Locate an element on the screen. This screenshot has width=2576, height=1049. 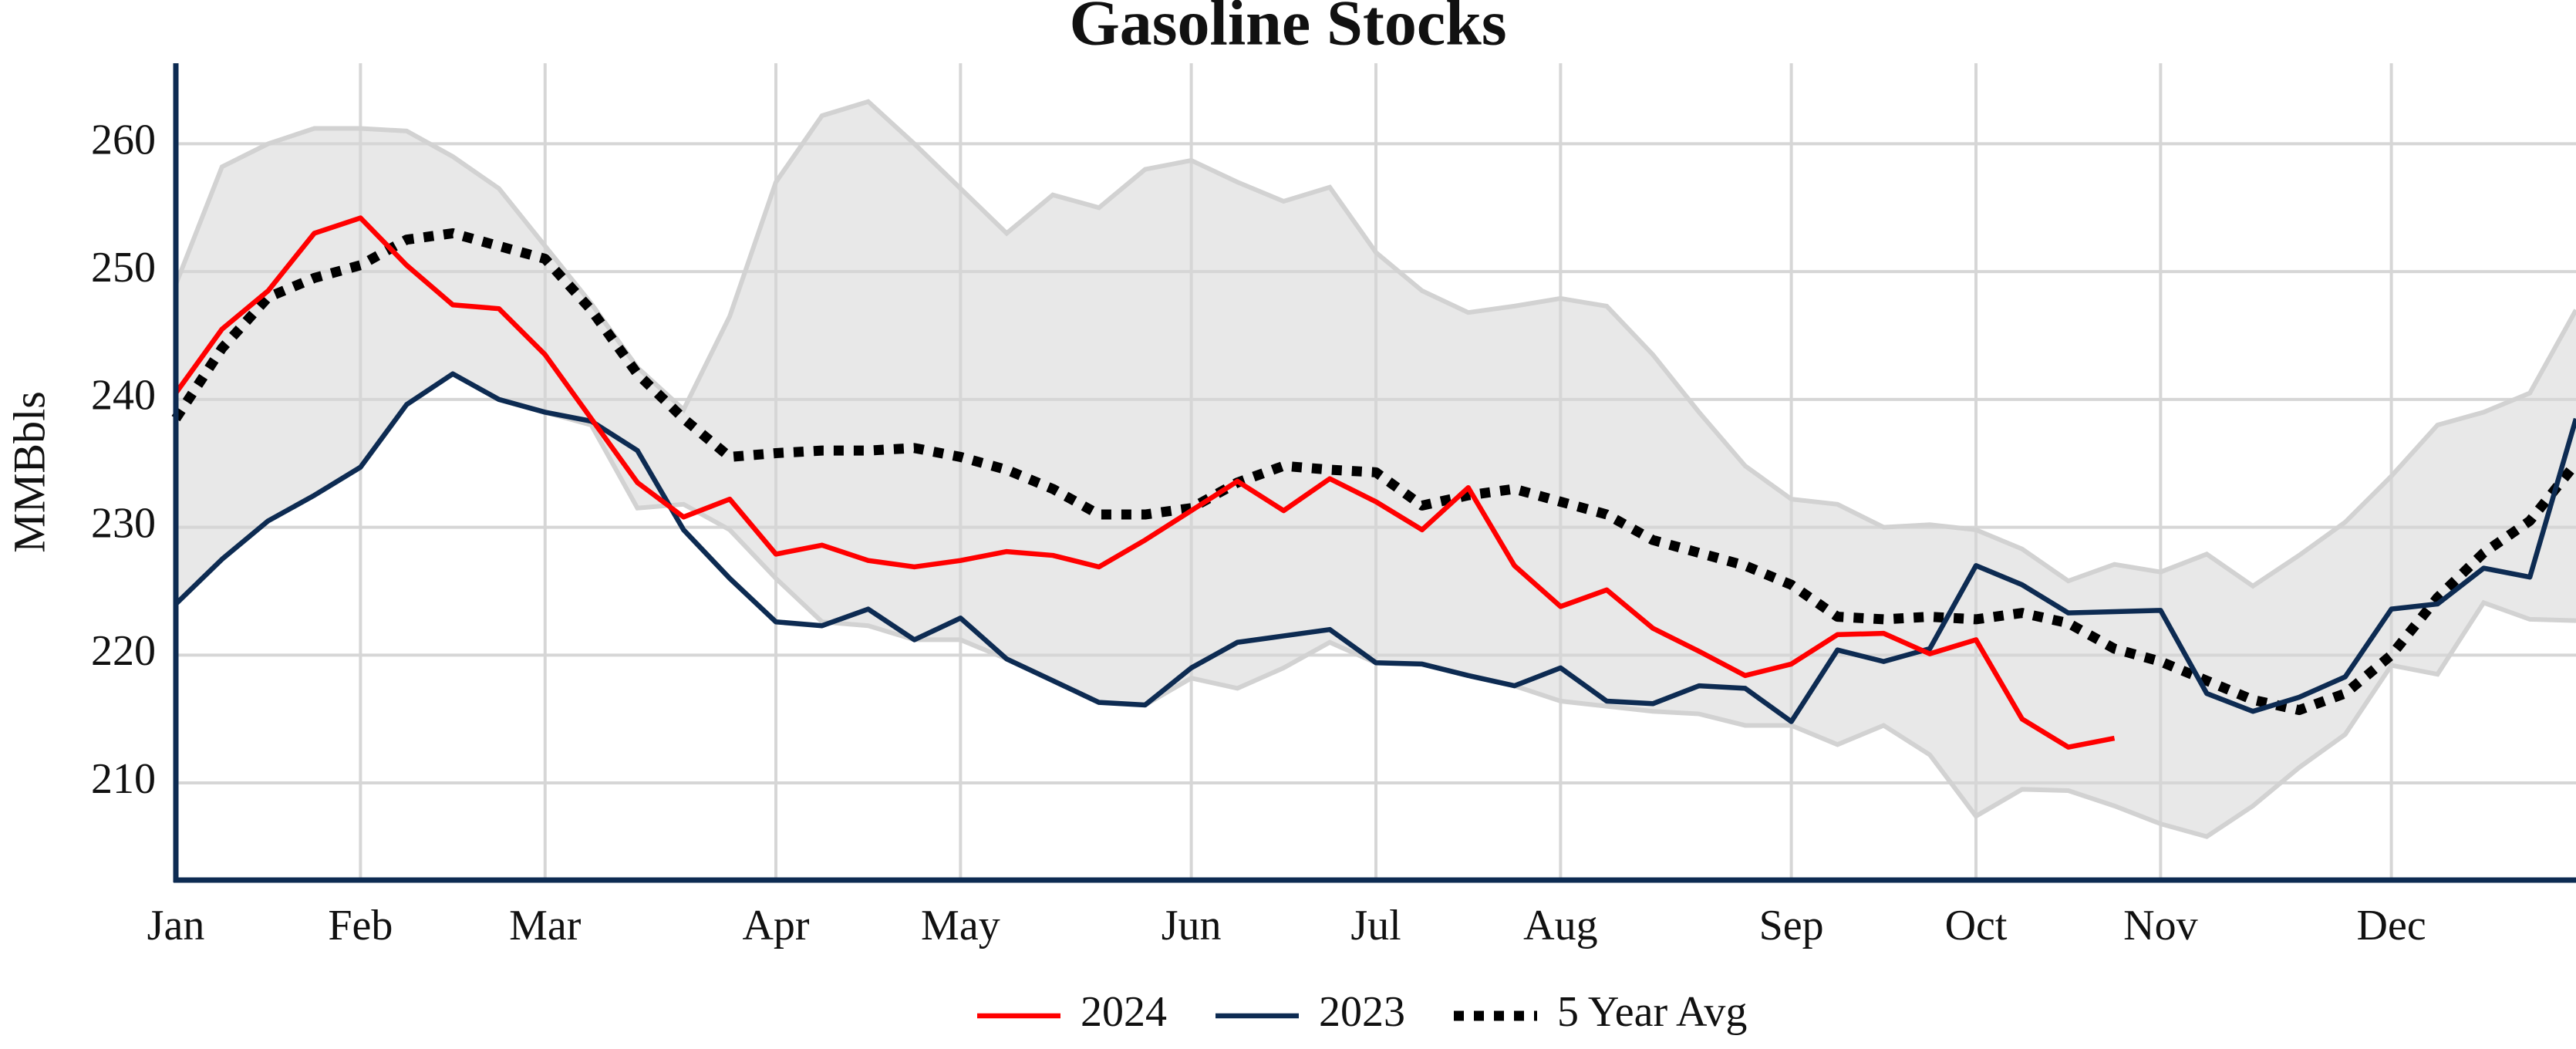
x-tick-label: Jan is located at coordinates (176, 925).